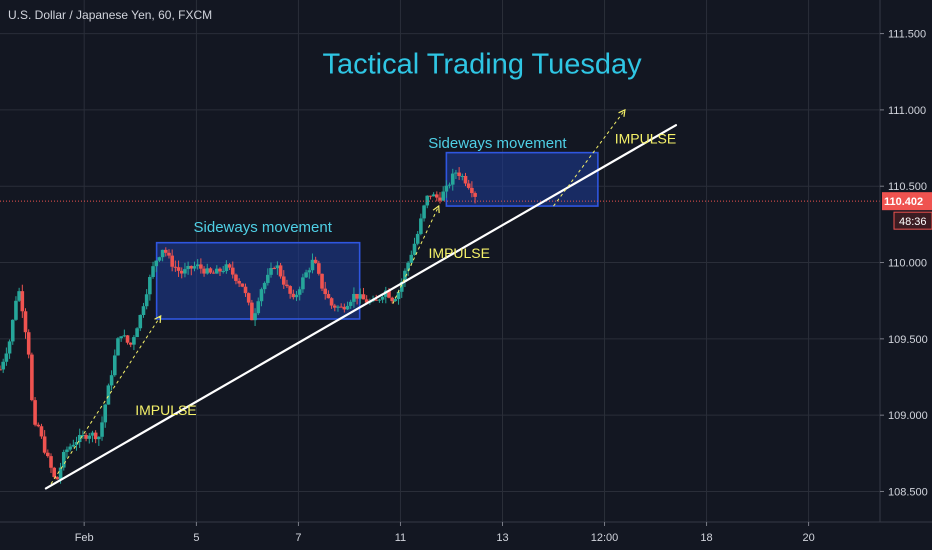 This screenshot has height=550, width=932. Describe the element at coordinates (907, 35) in the screenshot. I see `price-tick-label: 111.500` at that location.